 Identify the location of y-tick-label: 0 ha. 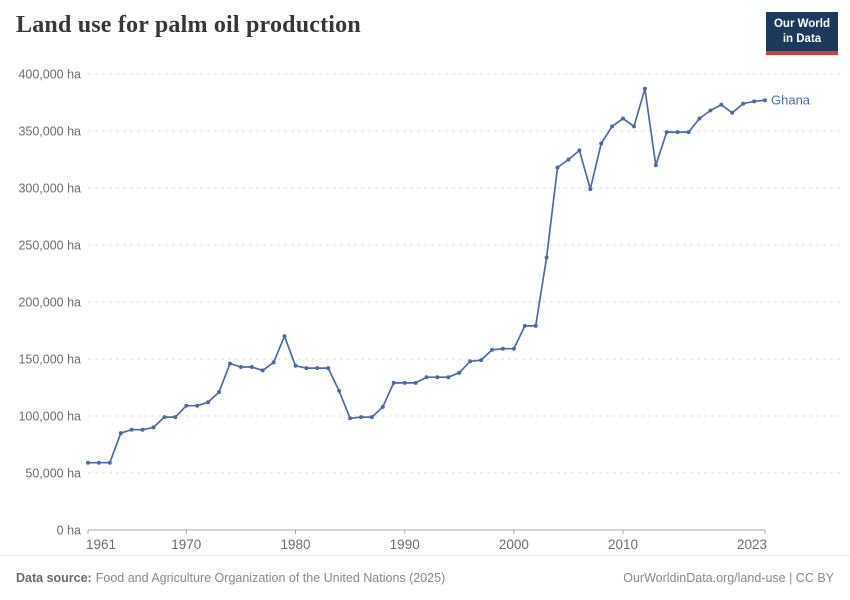
(69, 531).